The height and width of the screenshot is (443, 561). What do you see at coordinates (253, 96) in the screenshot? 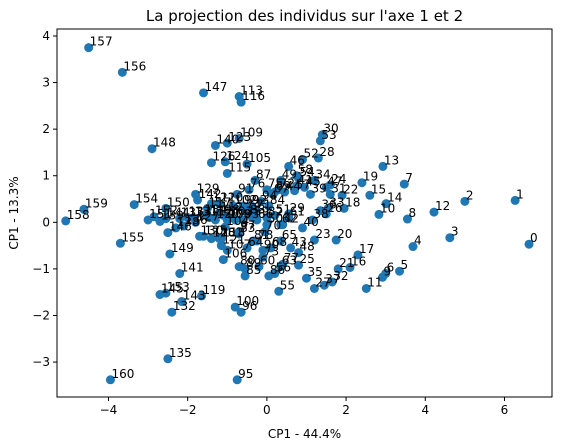
I see `point-label: 116` at bounding box center [253, 96].